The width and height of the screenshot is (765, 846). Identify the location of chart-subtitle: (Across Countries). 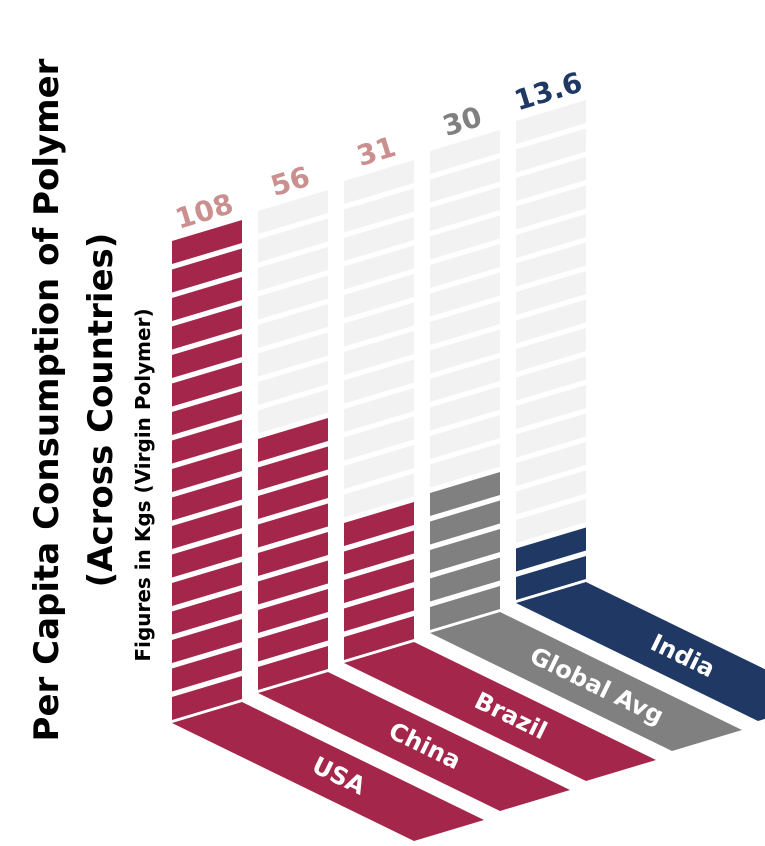
(101, 410).